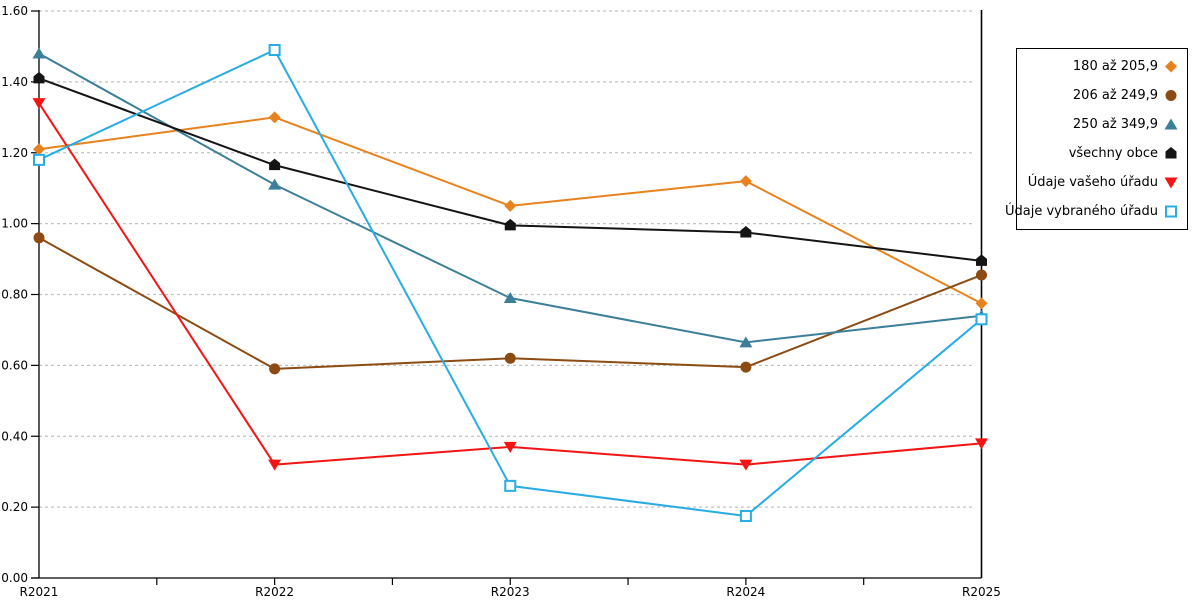 The image size is (1200, 600). Describe the element at coordinates (274, 592) in the screenshot. I see `x-tick-label: R2022` at that location.